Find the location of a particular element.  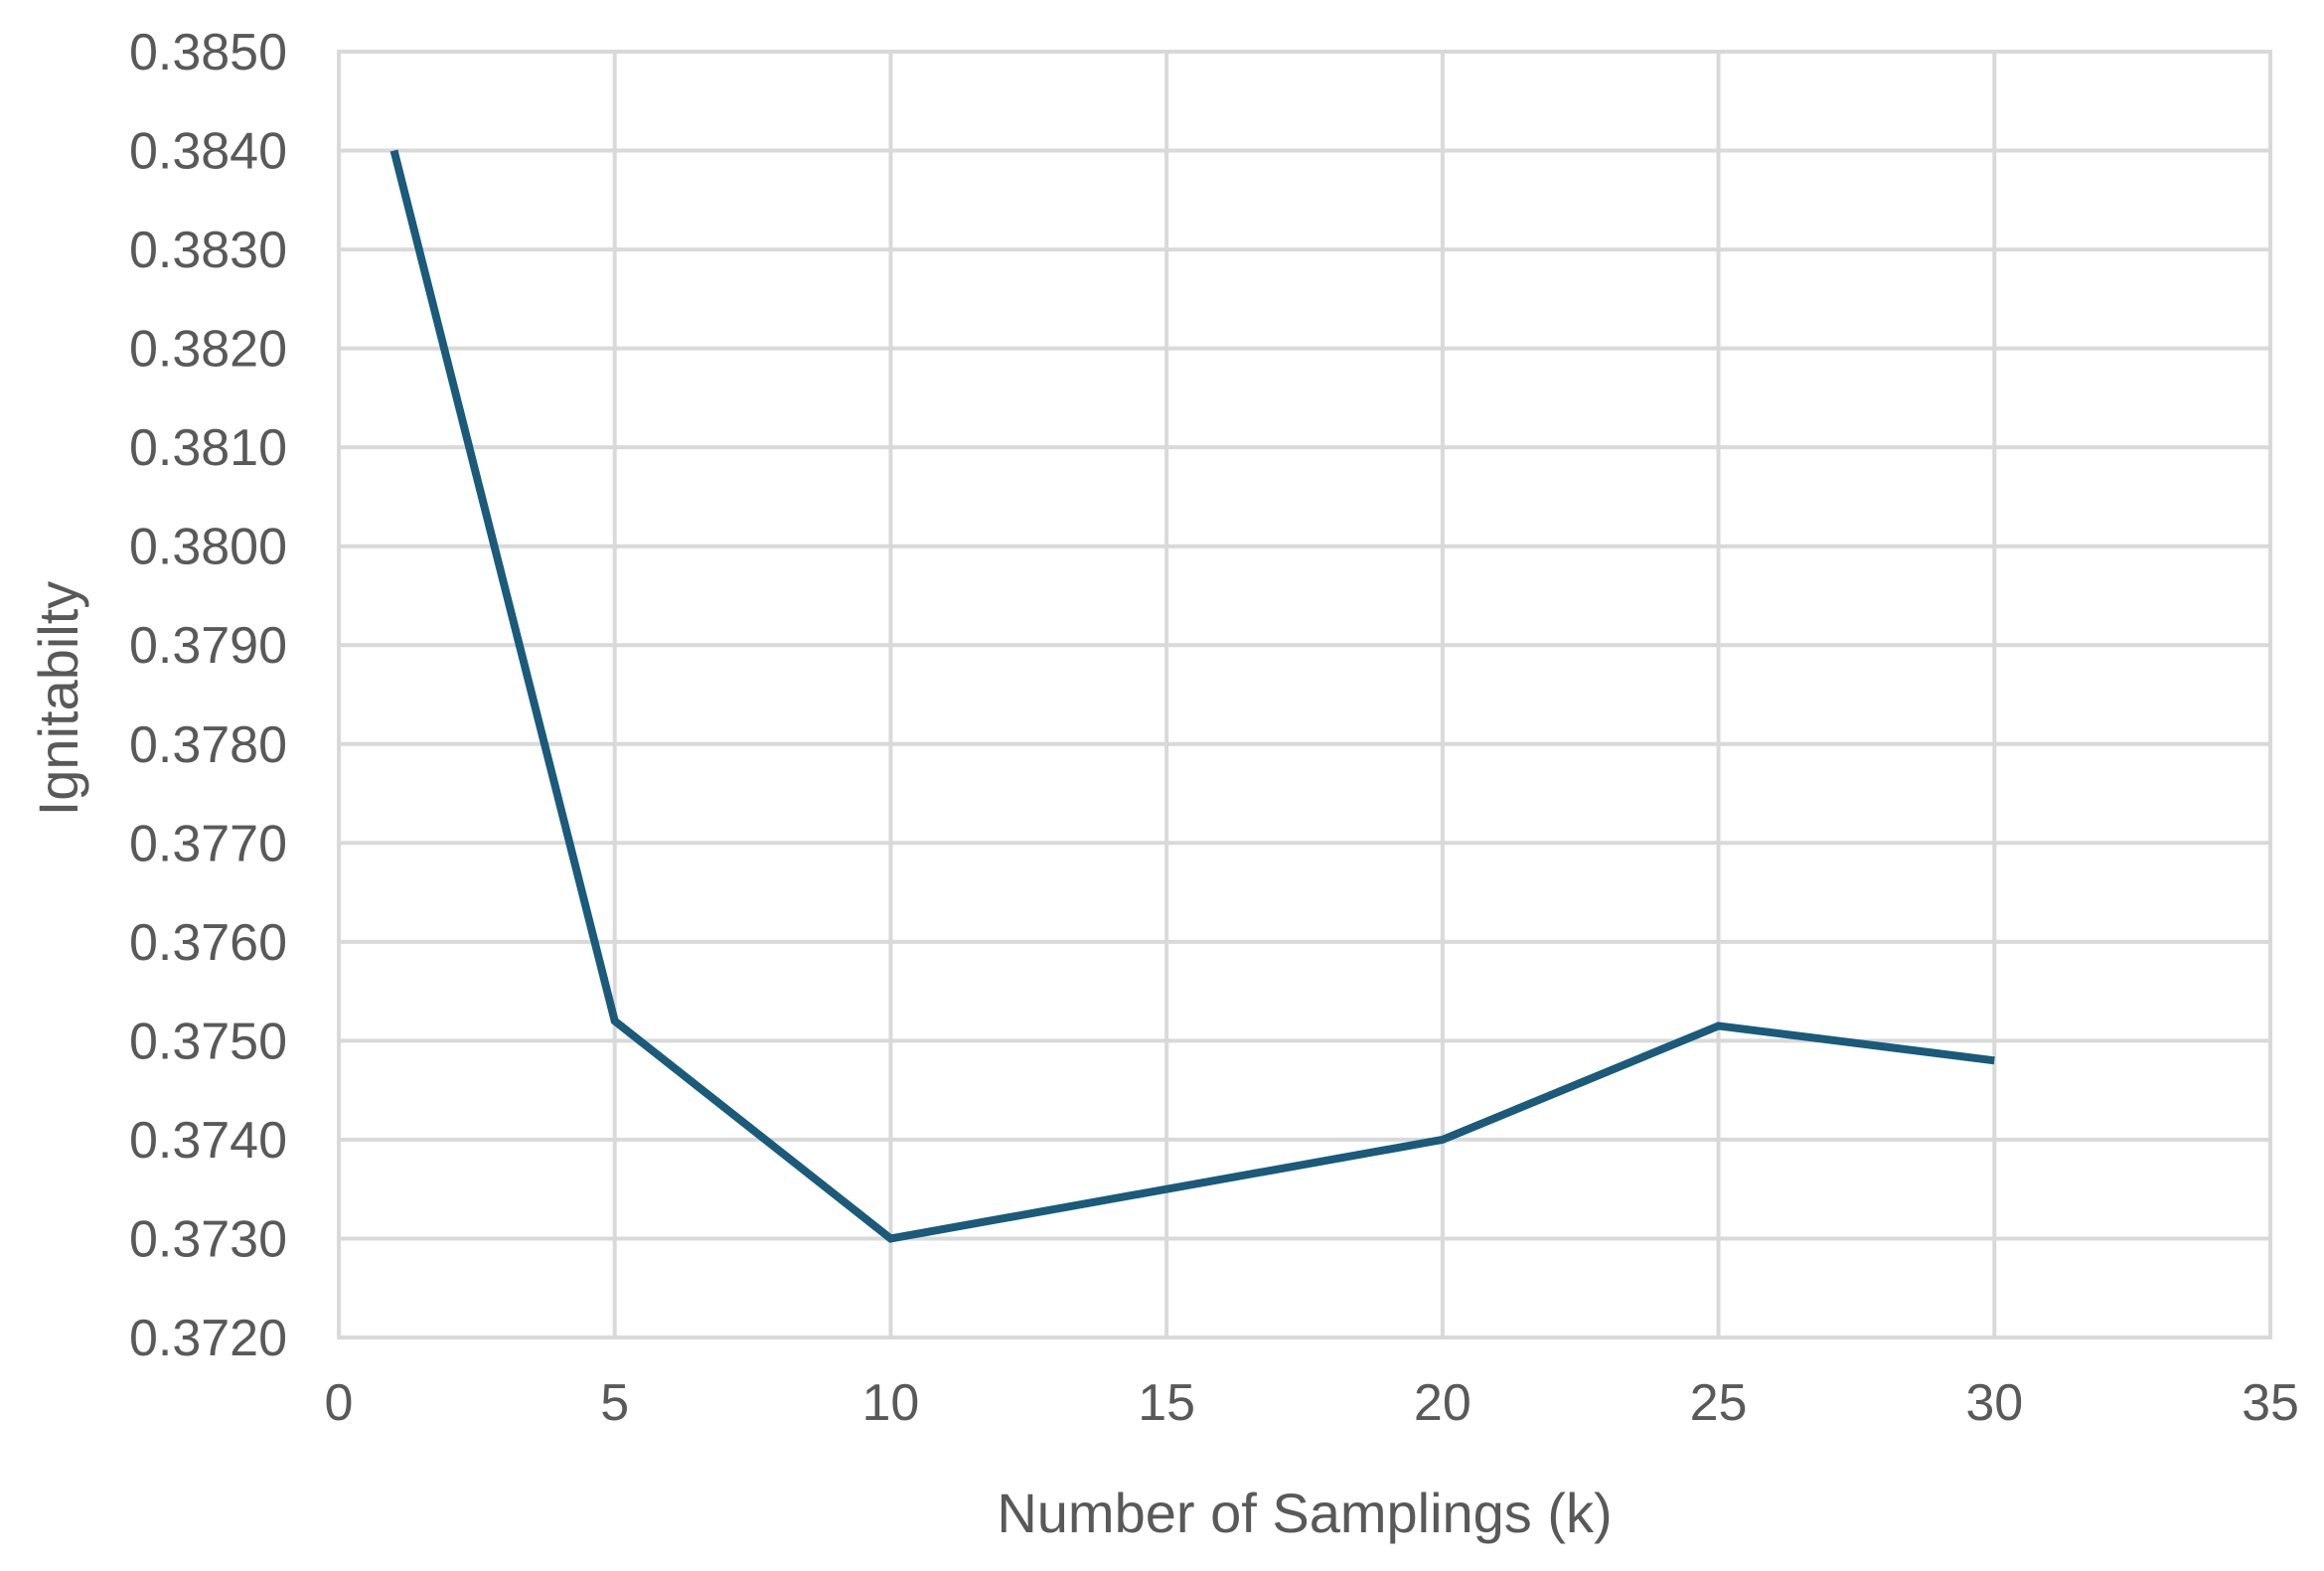

y-tick-label: 0.3840 is located at coordinates (208, 152).